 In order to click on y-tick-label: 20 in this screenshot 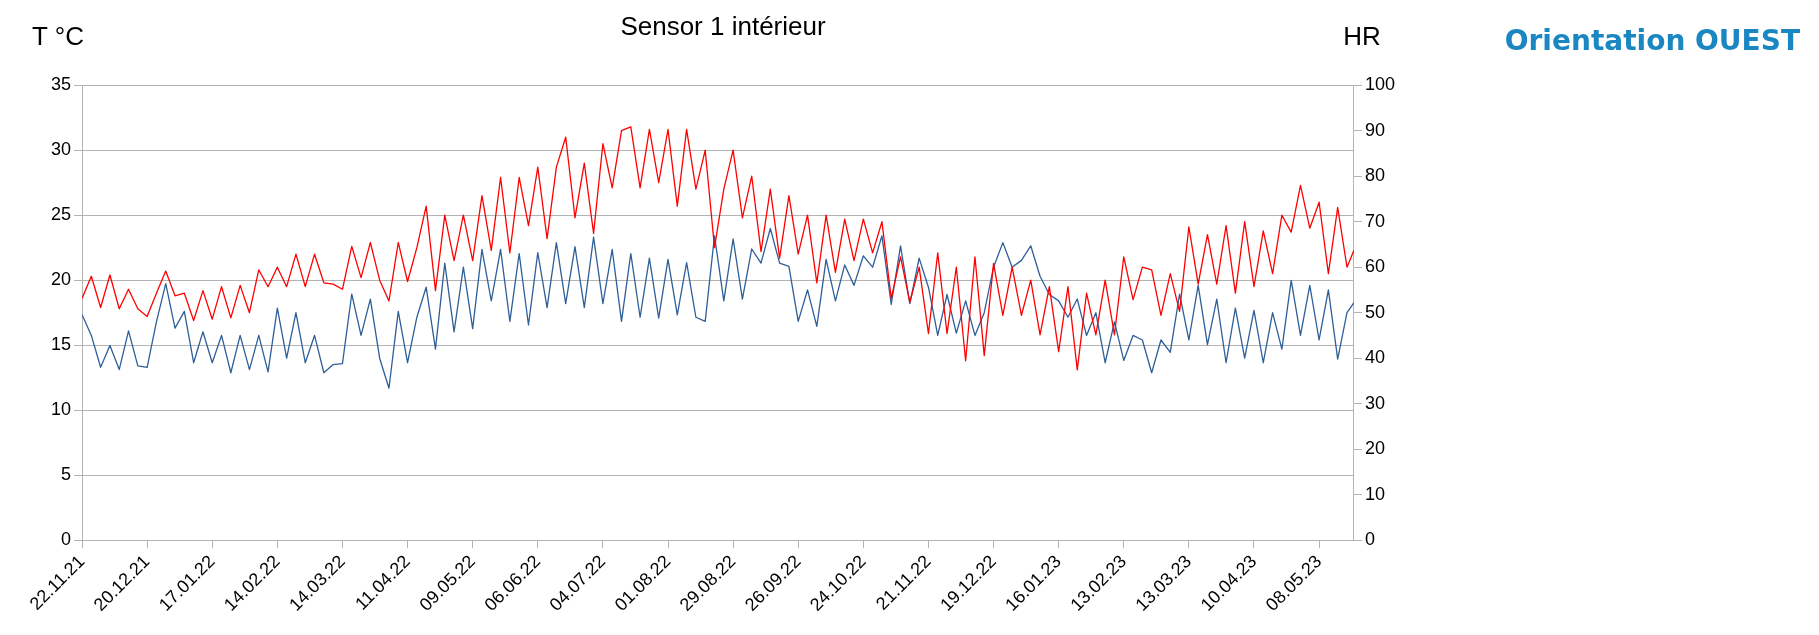, I will do `click(61, 279)`.